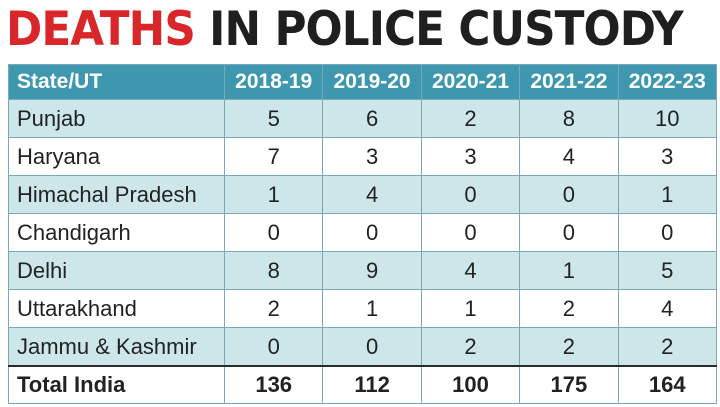  I want to click on column-header-year: 2022-23, so click(667, 82).